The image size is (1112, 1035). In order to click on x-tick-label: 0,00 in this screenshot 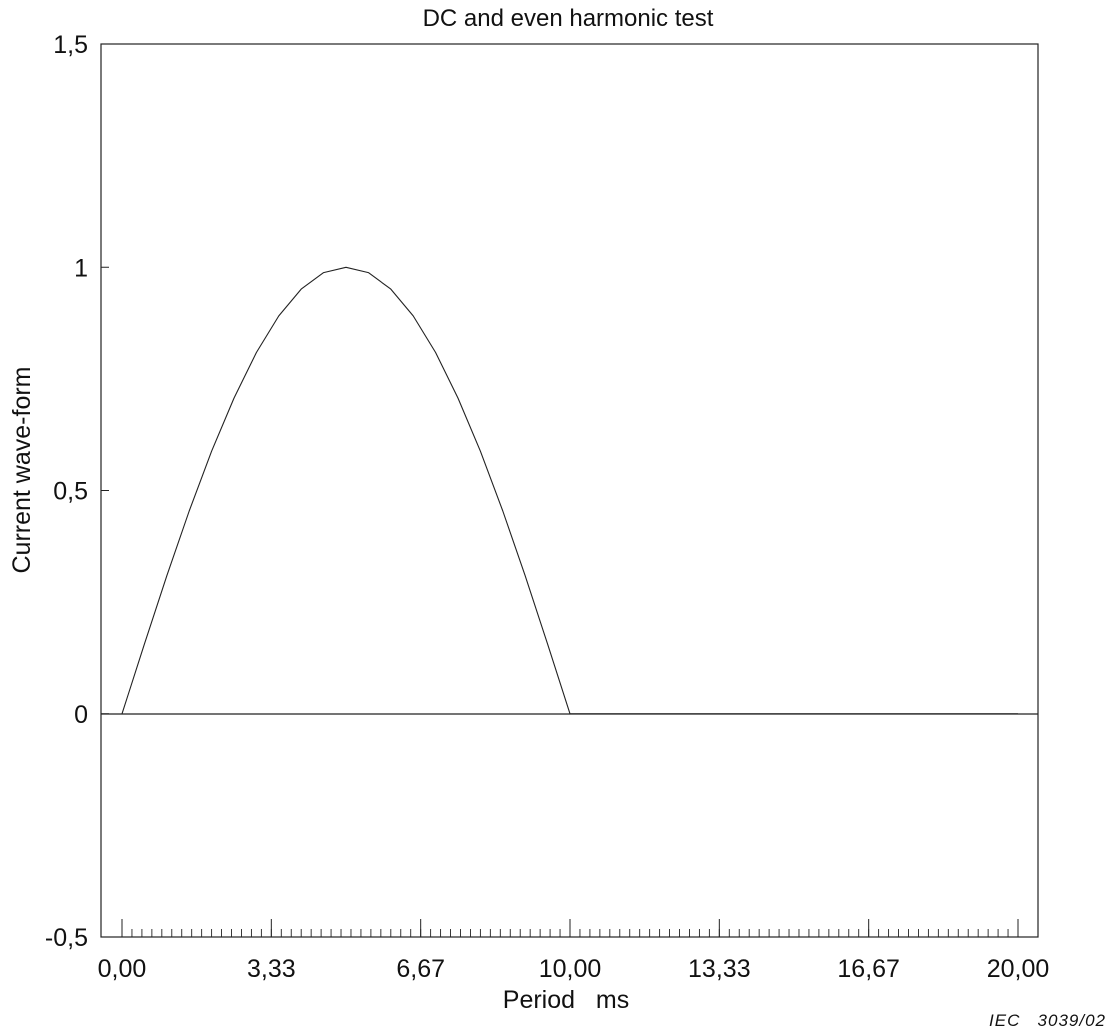, I will do `click(122, 969)`.